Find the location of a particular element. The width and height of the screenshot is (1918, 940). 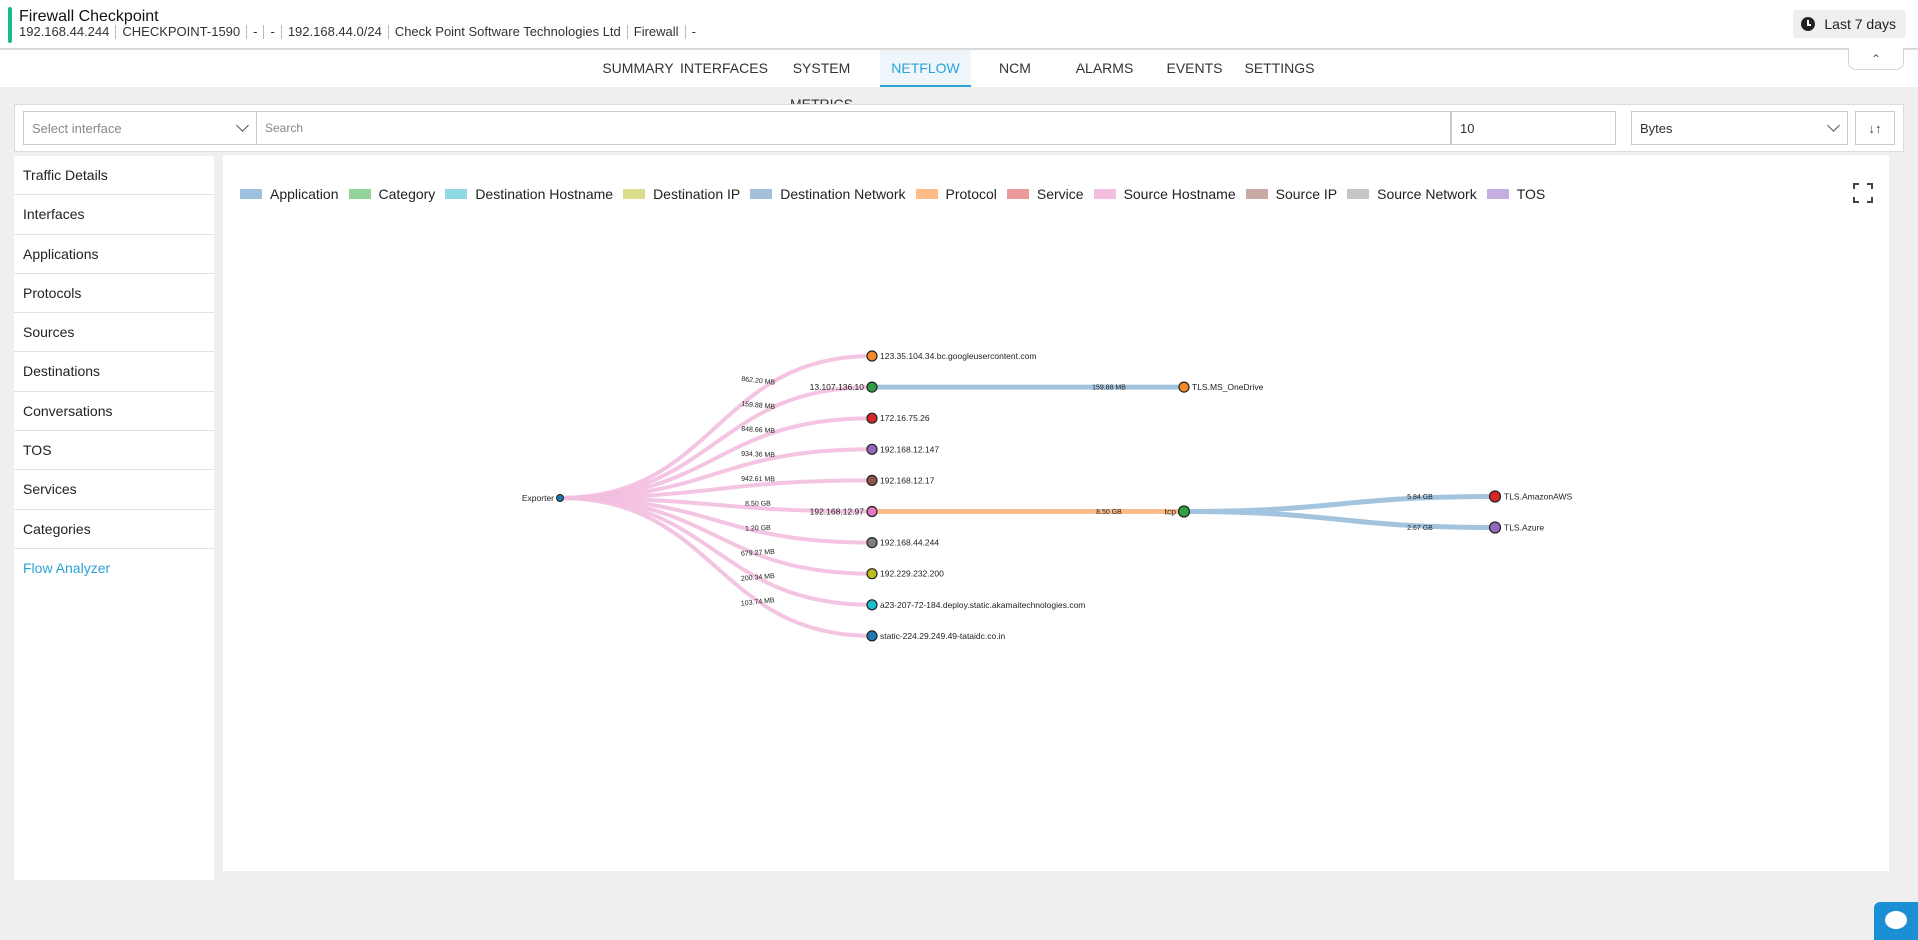

node-label: 192.229.232.200 is located at coordinates (912, 574).